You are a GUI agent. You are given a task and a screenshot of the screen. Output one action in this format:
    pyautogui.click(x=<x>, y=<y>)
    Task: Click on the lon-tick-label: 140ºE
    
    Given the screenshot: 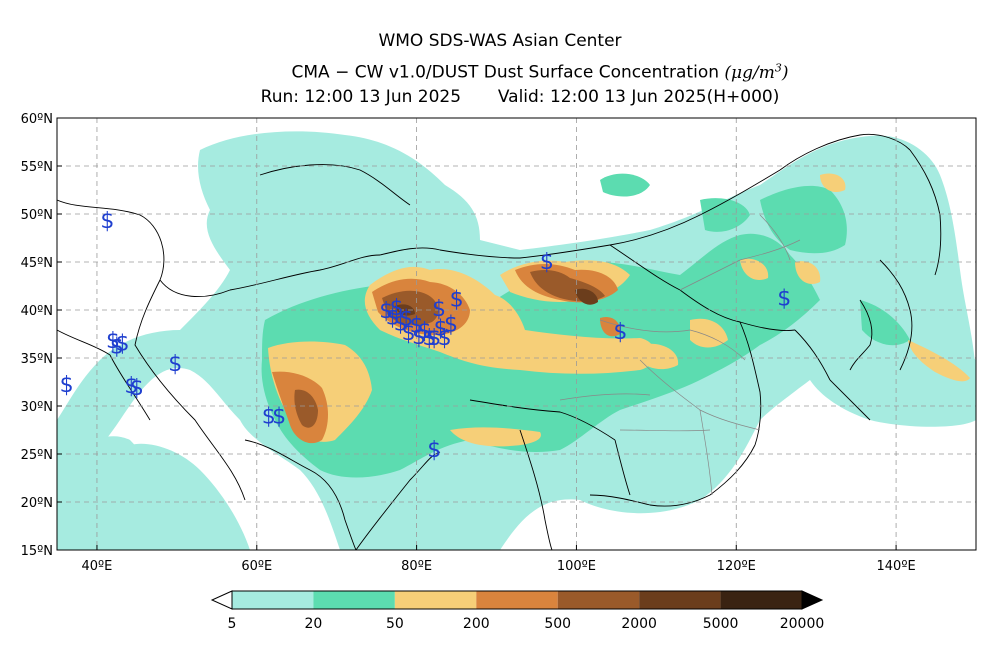 What is the action you would take?
    pyautogui.click(x=896, y=566)
    